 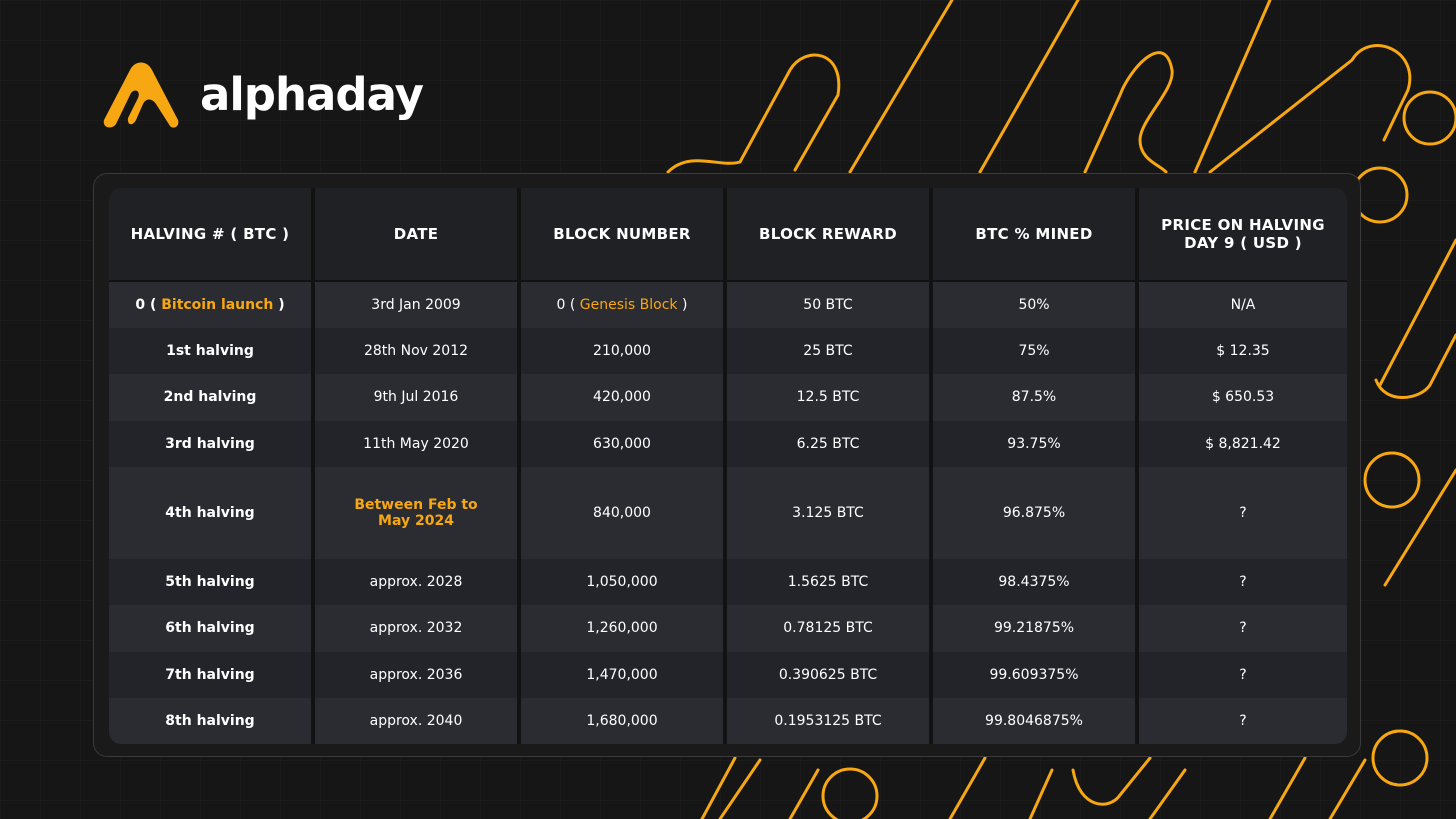 What do you see at coordinates (212, 235) in the screenshot?
I see `header-halving: HALVING # ( BTC )` at bounding box center [212, 235].